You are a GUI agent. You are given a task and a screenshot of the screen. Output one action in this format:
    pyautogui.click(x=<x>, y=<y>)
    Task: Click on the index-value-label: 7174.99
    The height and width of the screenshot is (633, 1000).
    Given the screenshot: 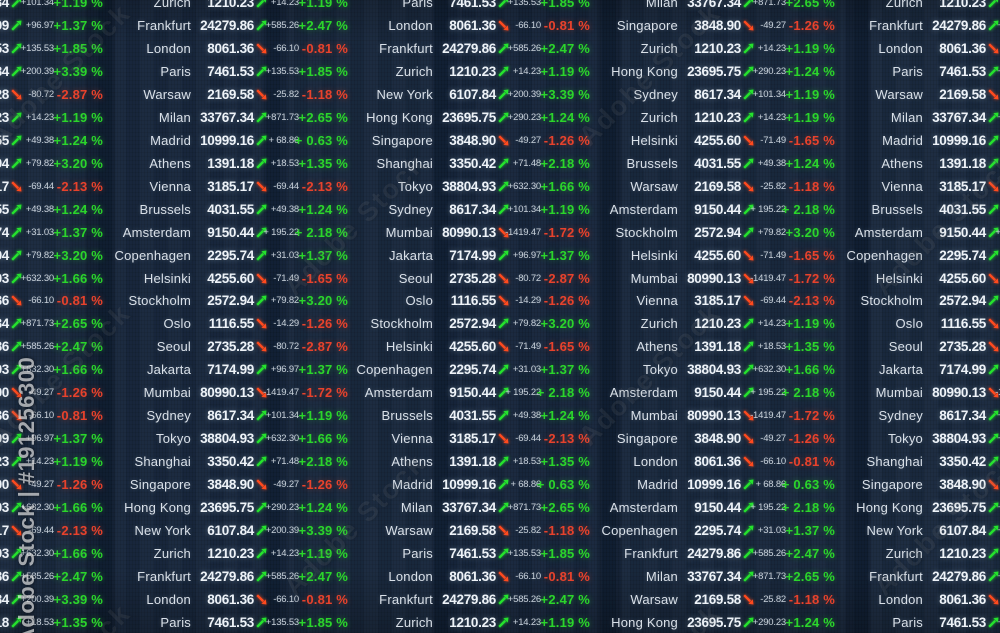 What is the action you would take?
    pyautogui.click(x=962, y=370)
    